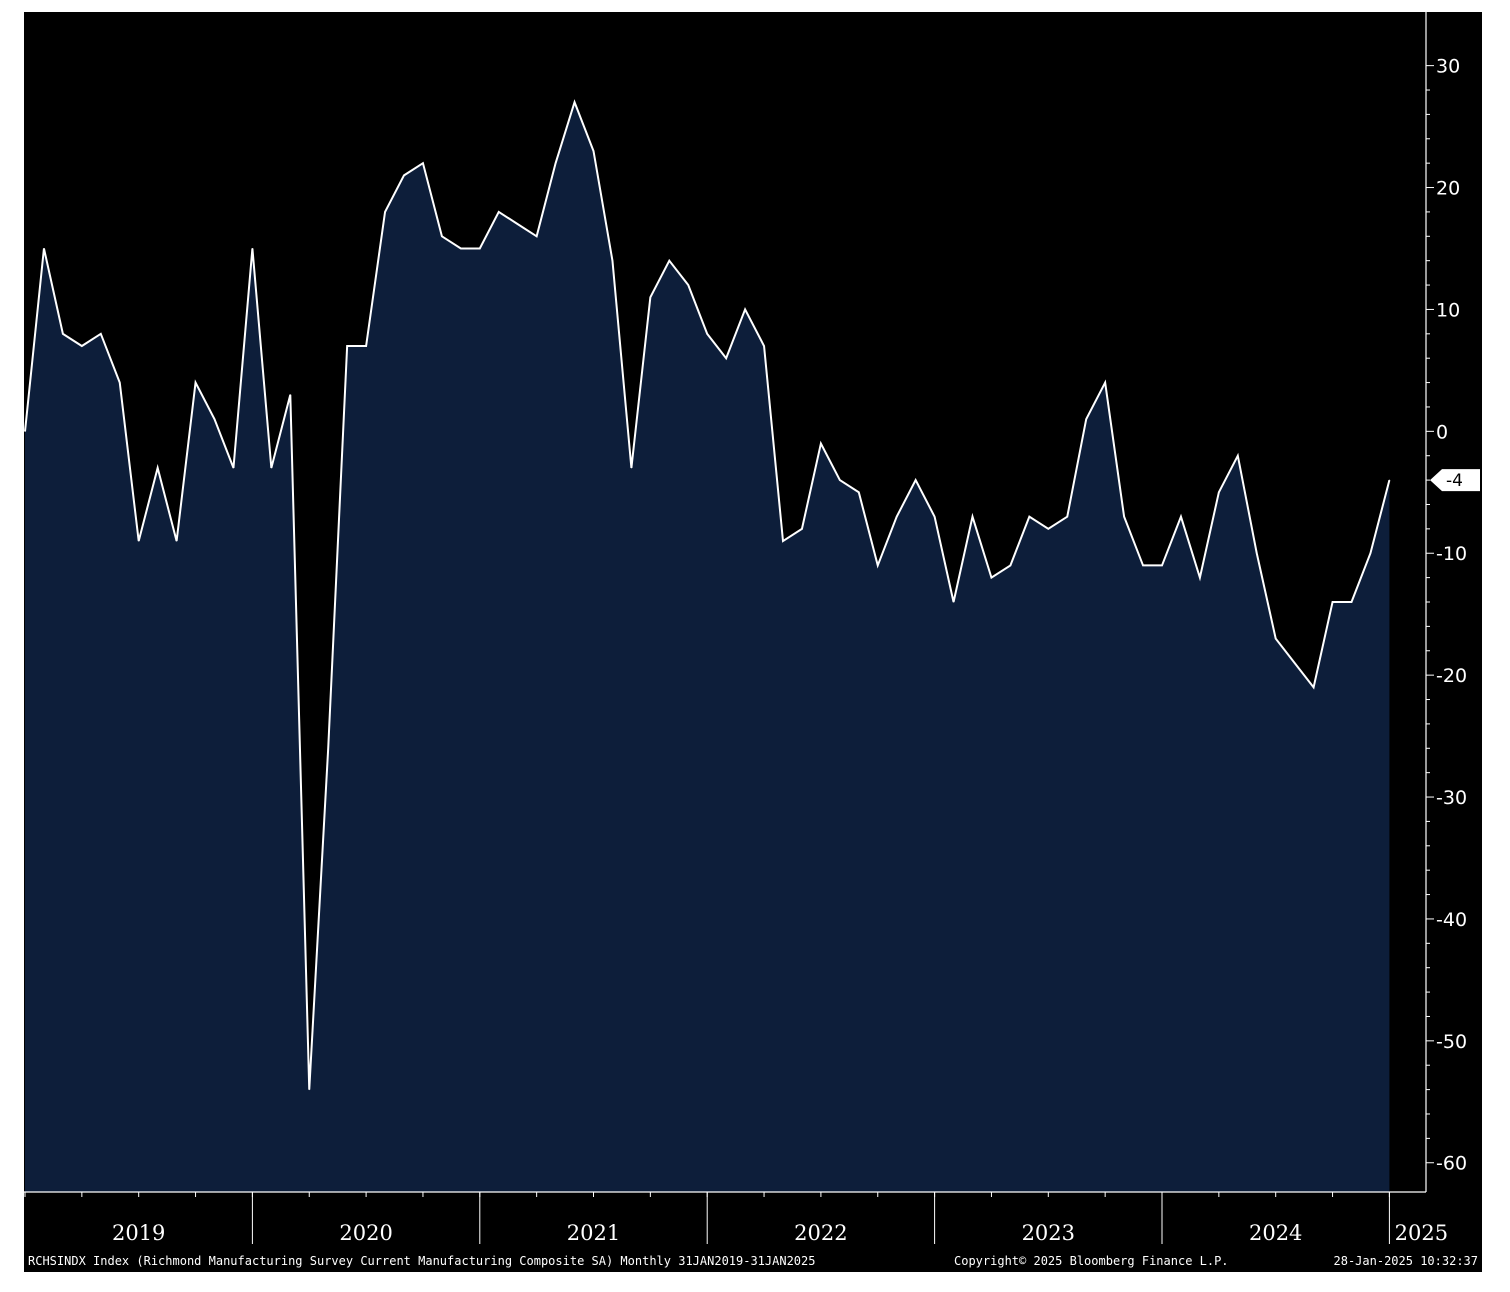  Describe the element at coordinates (736, 1218) in the screenshot. I see `x-axis: 2019 2020 2021 2022 2023 2024 2025` at that location.